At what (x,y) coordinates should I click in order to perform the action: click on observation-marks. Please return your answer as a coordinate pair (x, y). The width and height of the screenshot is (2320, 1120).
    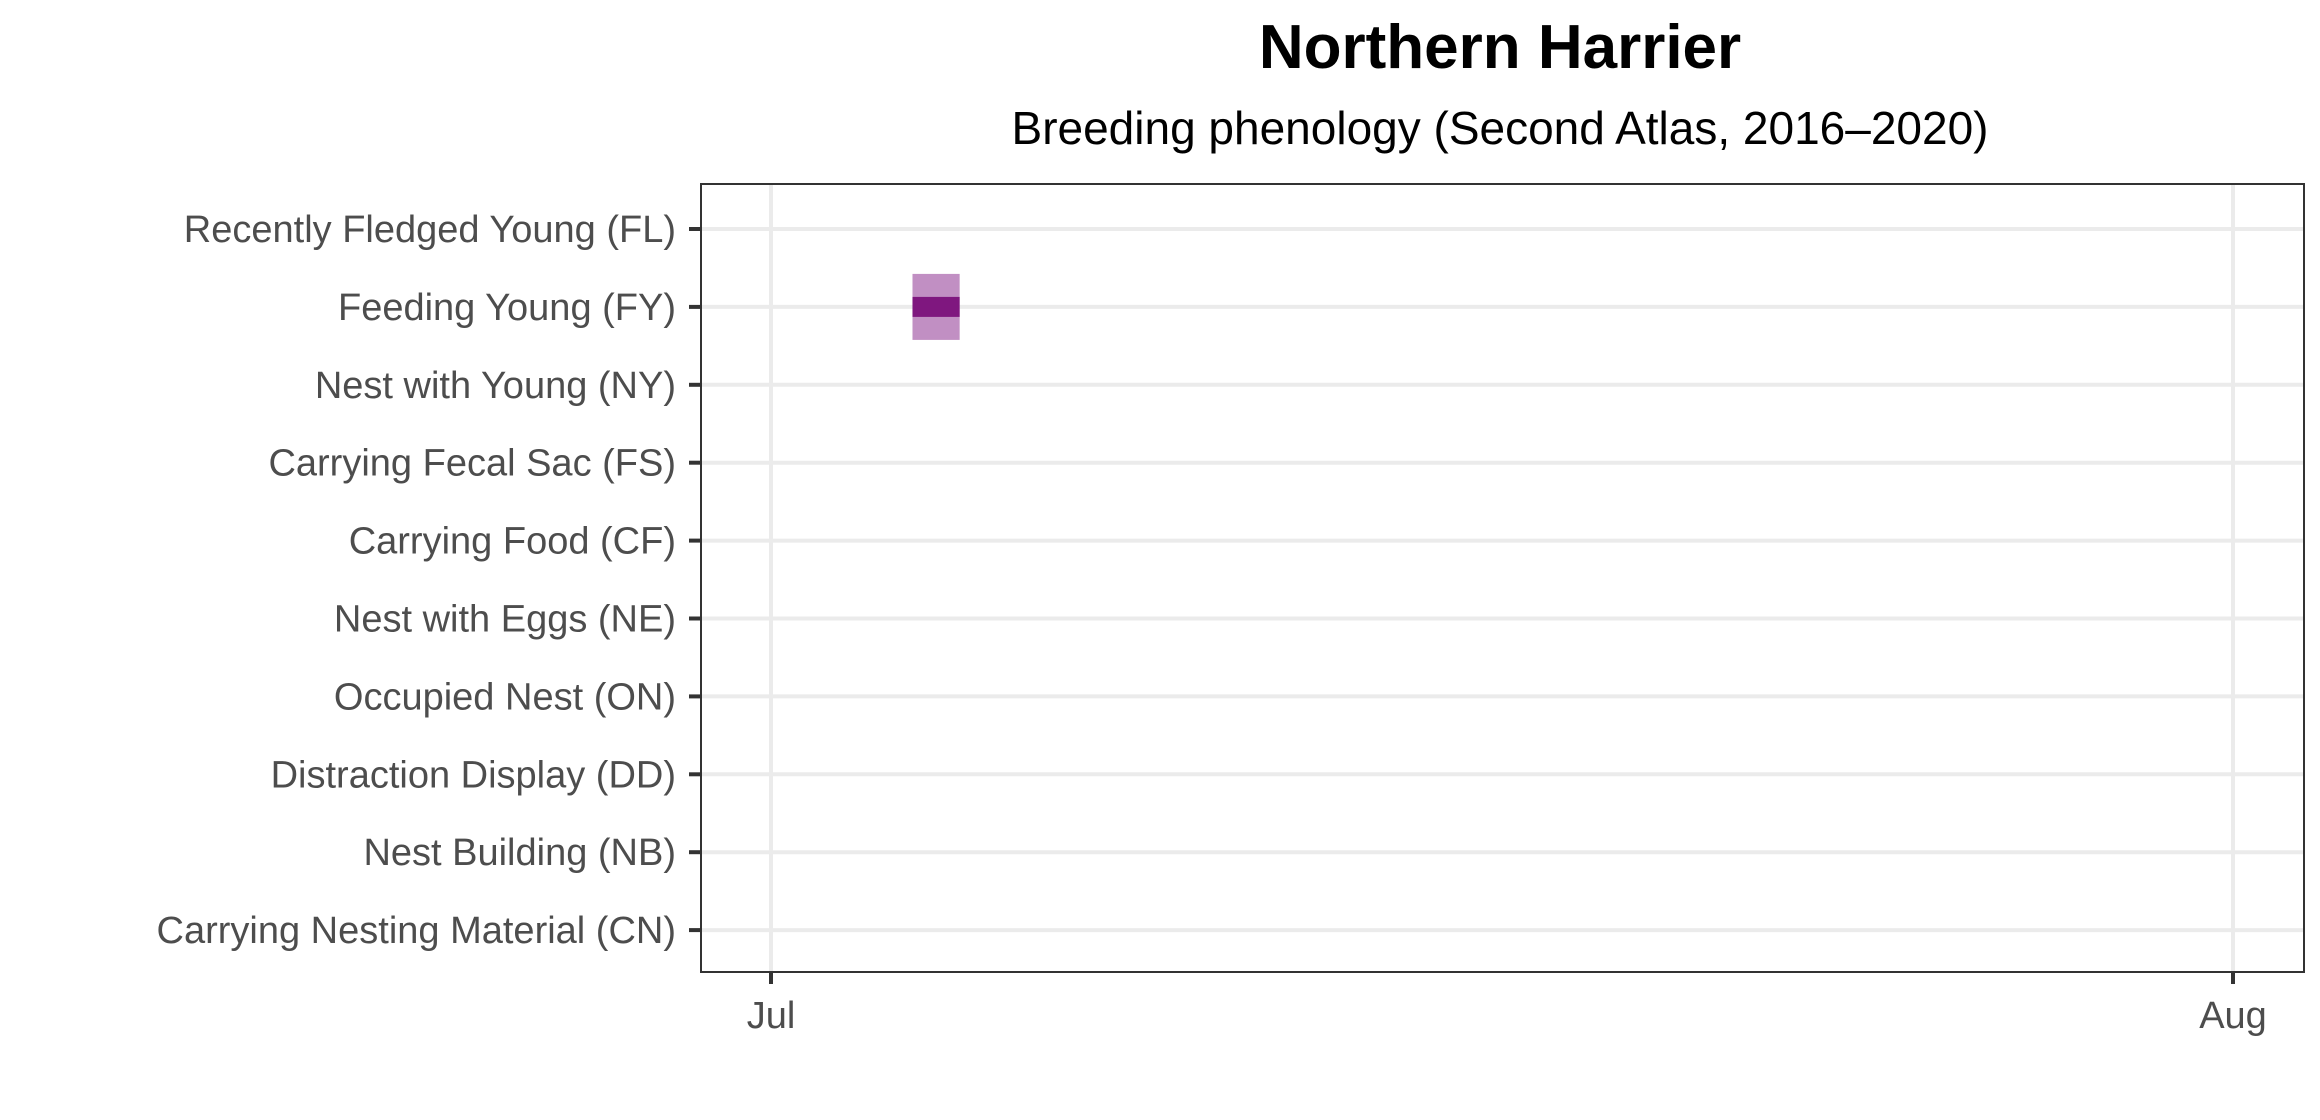
    Looking at the image, I should click on (936, 306).